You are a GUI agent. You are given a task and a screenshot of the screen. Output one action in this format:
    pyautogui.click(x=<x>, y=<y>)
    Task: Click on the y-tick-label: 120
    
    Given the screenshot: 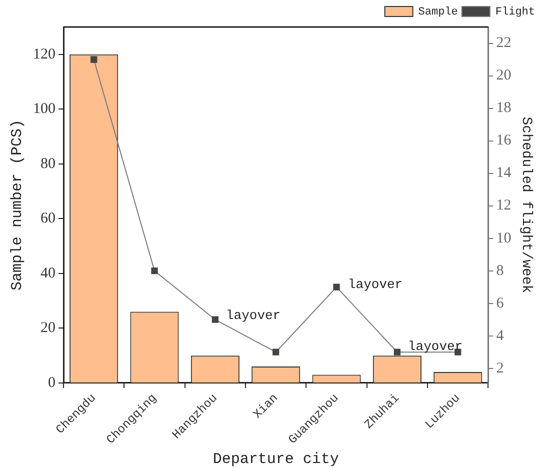 What is the action you would take?
    pyautogui.click(x=44, y=54)
    